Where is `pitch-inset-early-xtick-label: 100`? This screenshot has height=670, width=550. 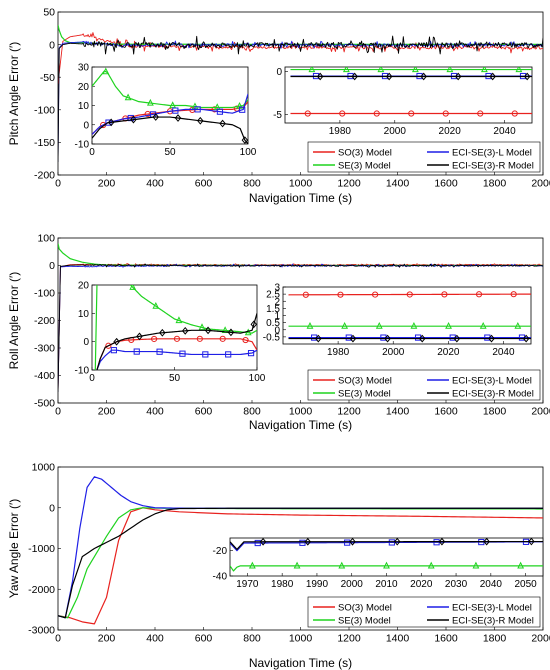
pitch-inset-early-xtick-label: 100 is located at coordinates (248, 152).